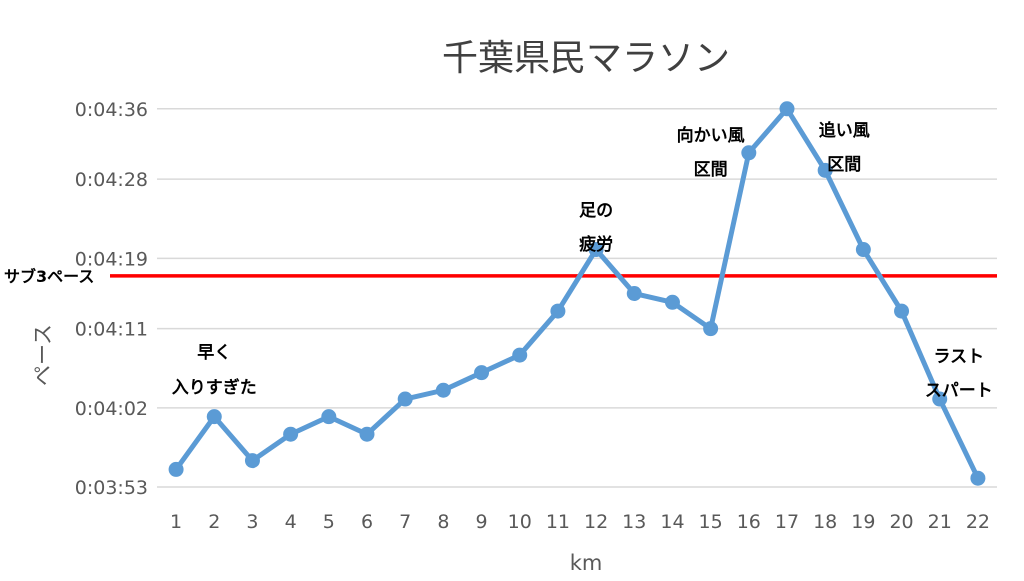 The height and width of the screenshot is (581, 1024). What do you see at coordinates (901, 522) in the screenshot?
I see `x-tick-label: 20` at bounding box center [901, 522].